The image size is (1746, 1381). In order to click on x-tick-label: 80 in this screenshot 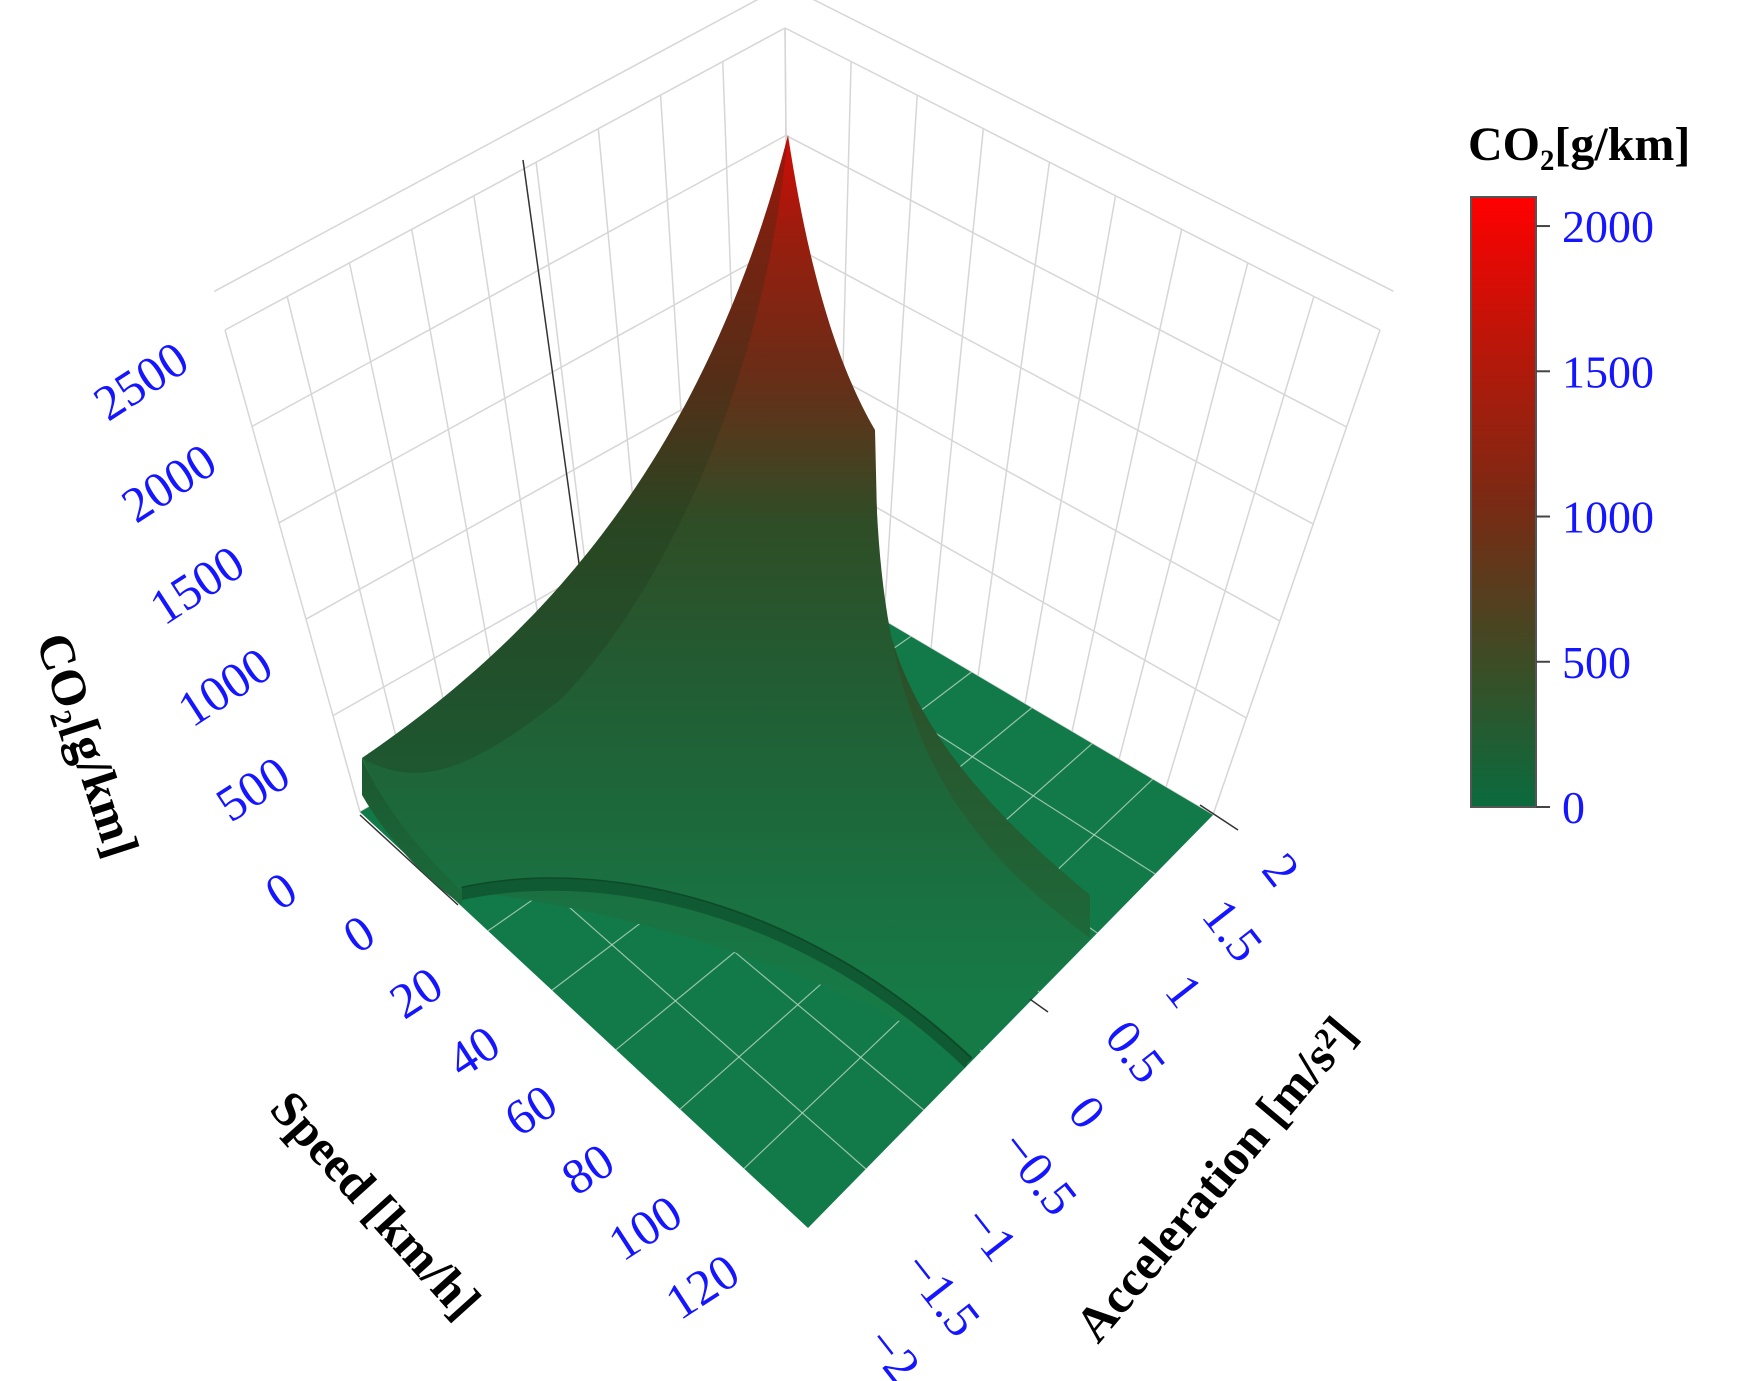, I will do `click(587, 1169)`.